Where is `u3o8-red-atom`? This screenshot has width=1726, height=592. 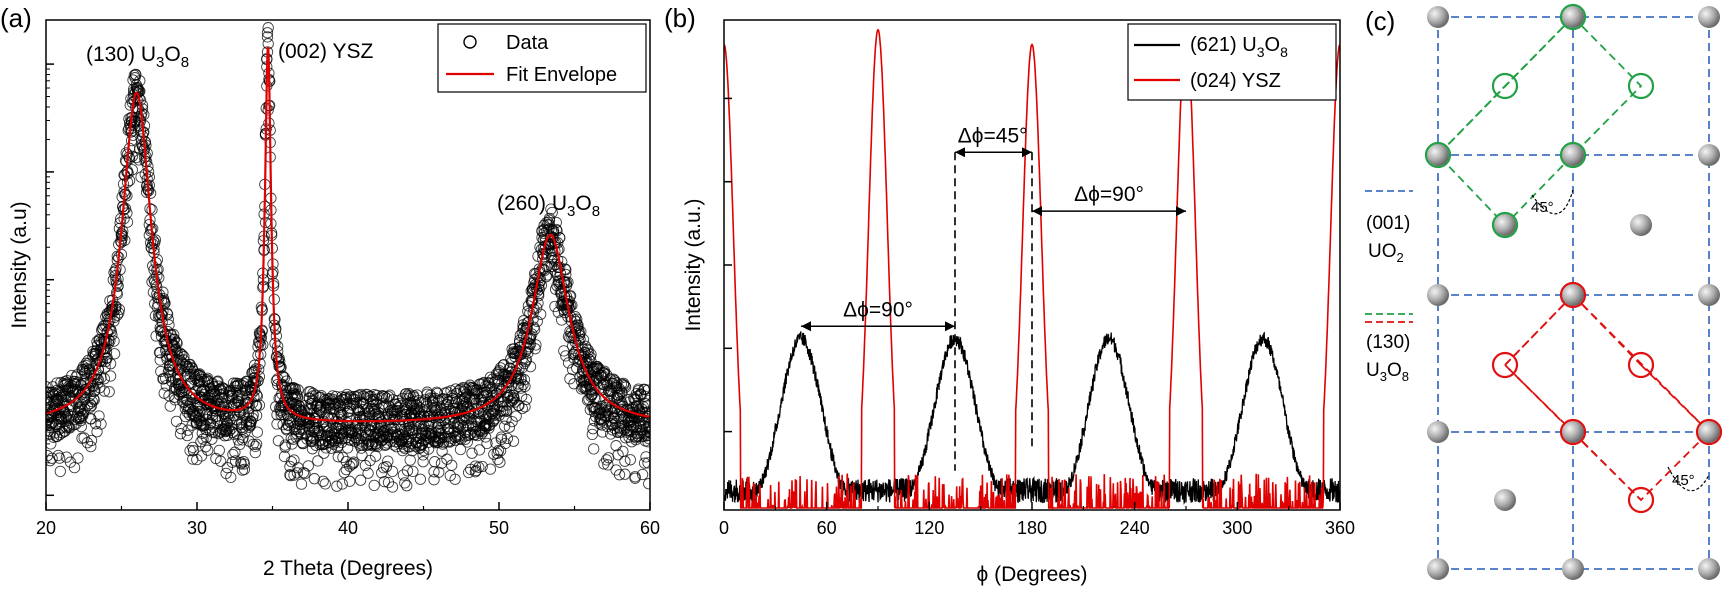 u3o8-red-atom is located at coordinates (1641, 500).